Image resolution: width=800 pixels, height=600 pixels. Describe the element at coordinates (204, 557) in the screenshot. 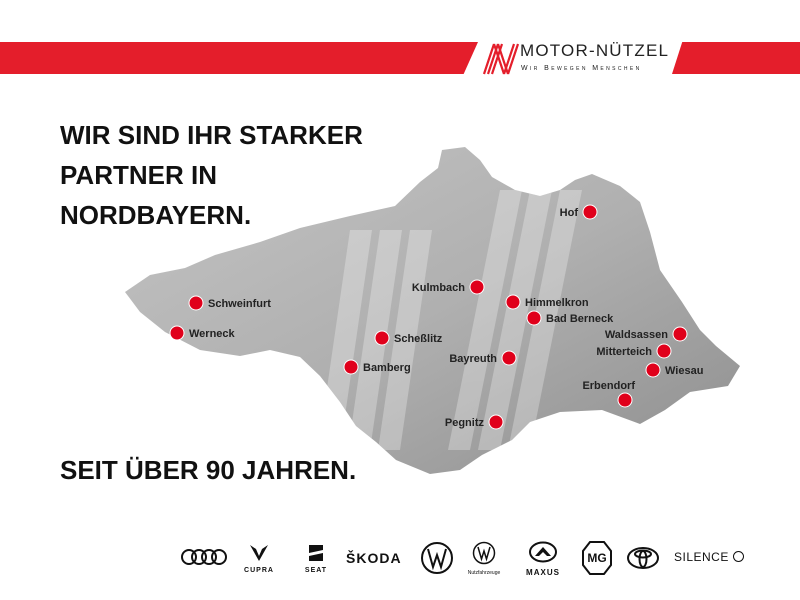

I see `audi-logo-icon` at that location.